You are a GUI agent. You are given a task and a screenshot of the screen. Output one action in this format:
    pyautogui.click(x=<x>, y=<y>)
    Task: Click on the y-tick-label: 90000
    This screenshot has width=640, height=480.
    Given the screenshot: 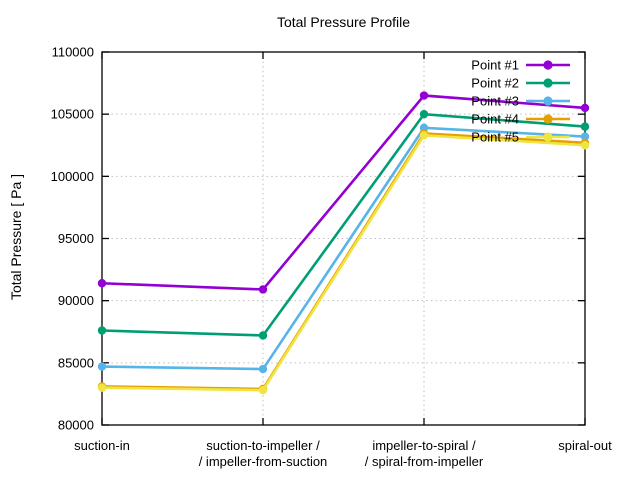 What is the action you would take?
    pyautogui.click(x=76, y=300)
    